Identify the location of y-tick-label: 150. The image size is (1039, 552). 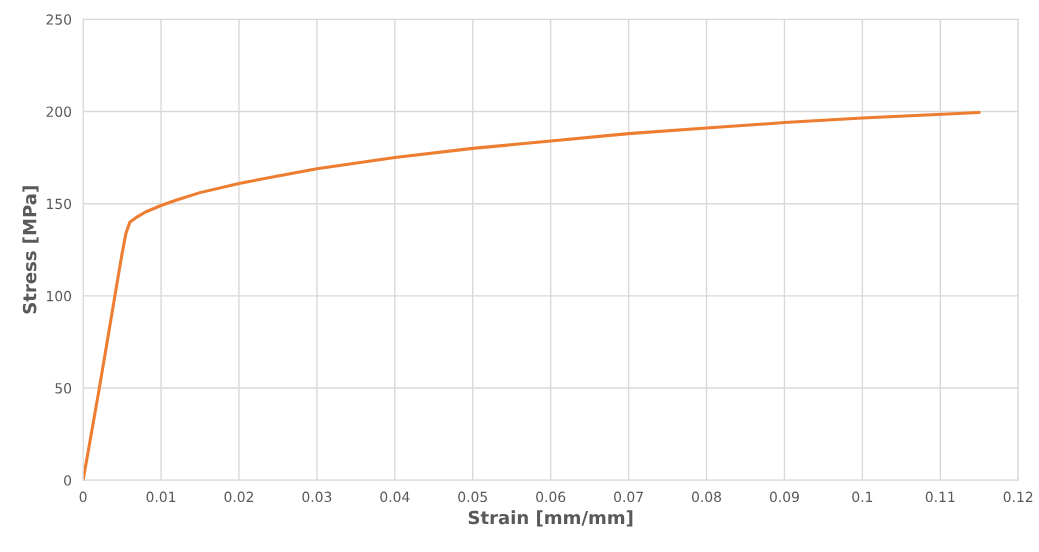
(59, 204).